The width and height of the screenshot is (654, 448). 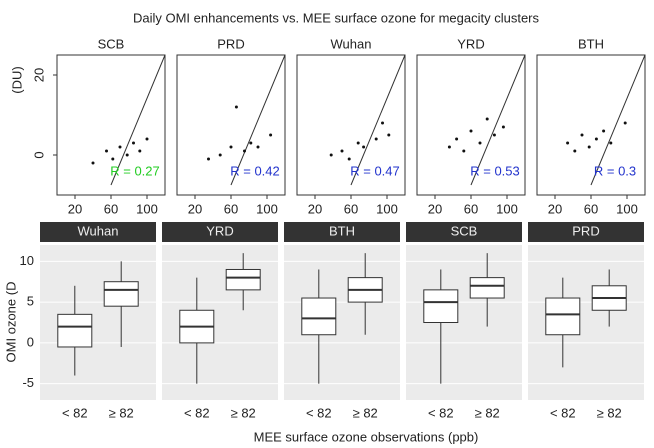 What do you see at coordinates (10, 322) in the screenshot?
I see `y-axis-title: OMI ozone (D` at bounding box center [10, 322].